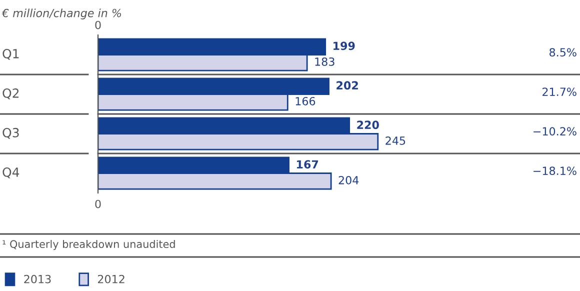 This screenshot has width=580, height=291. I want to click on data-label: 166, so click(306, 101).